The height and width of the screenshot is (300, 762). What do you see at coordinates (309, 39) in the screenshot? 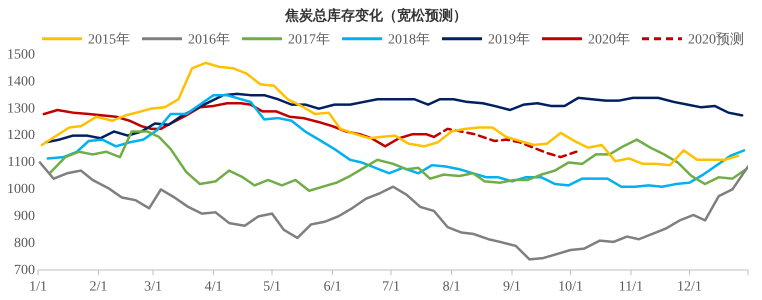
I see `legend-label: 2017年` at bounding box center [309, 39].